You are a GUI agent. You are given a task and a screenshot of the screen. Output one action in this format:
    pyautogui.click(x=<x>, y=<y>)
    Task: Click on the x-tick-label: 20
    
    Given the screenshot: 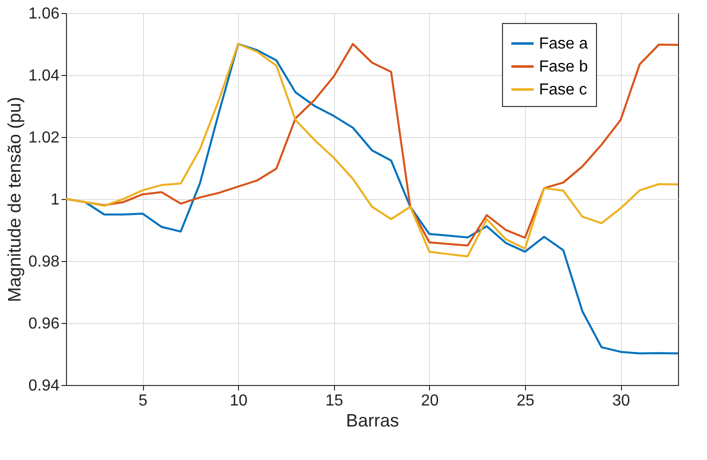 What is the action you would take?
    pyautogui.click(x=429, y=401)
    